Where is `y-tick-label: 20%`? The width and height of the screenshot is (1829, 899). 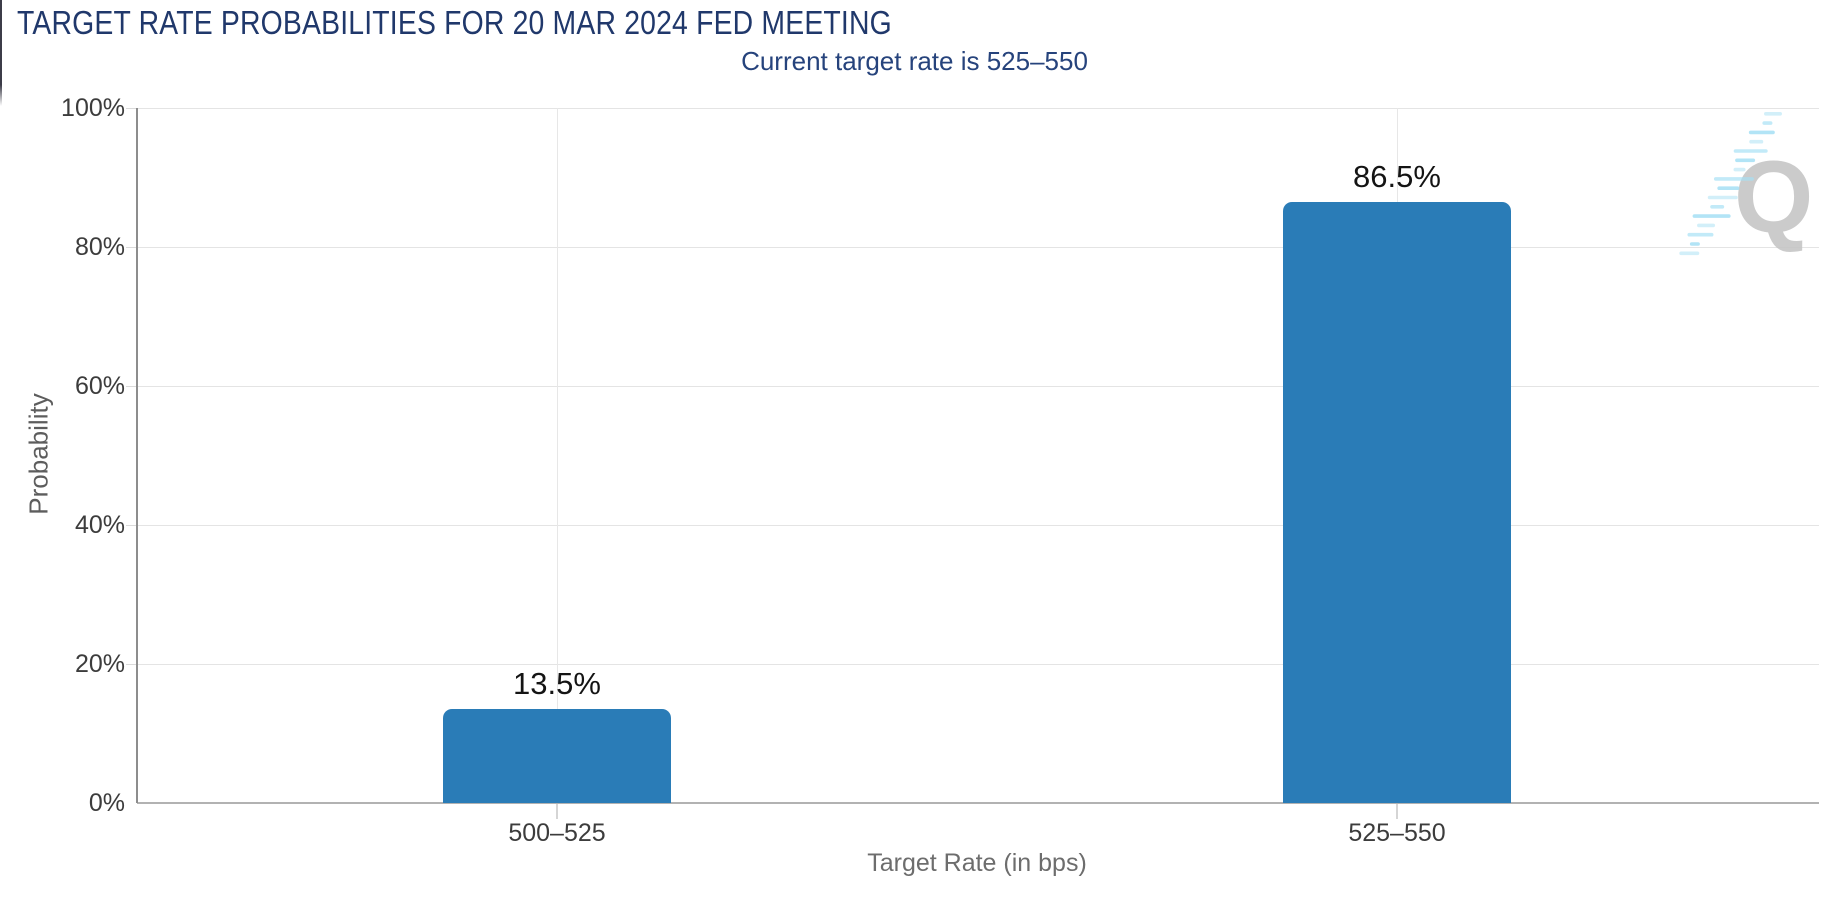 y-tick-label: 20% is located at coordinates (99, 664).